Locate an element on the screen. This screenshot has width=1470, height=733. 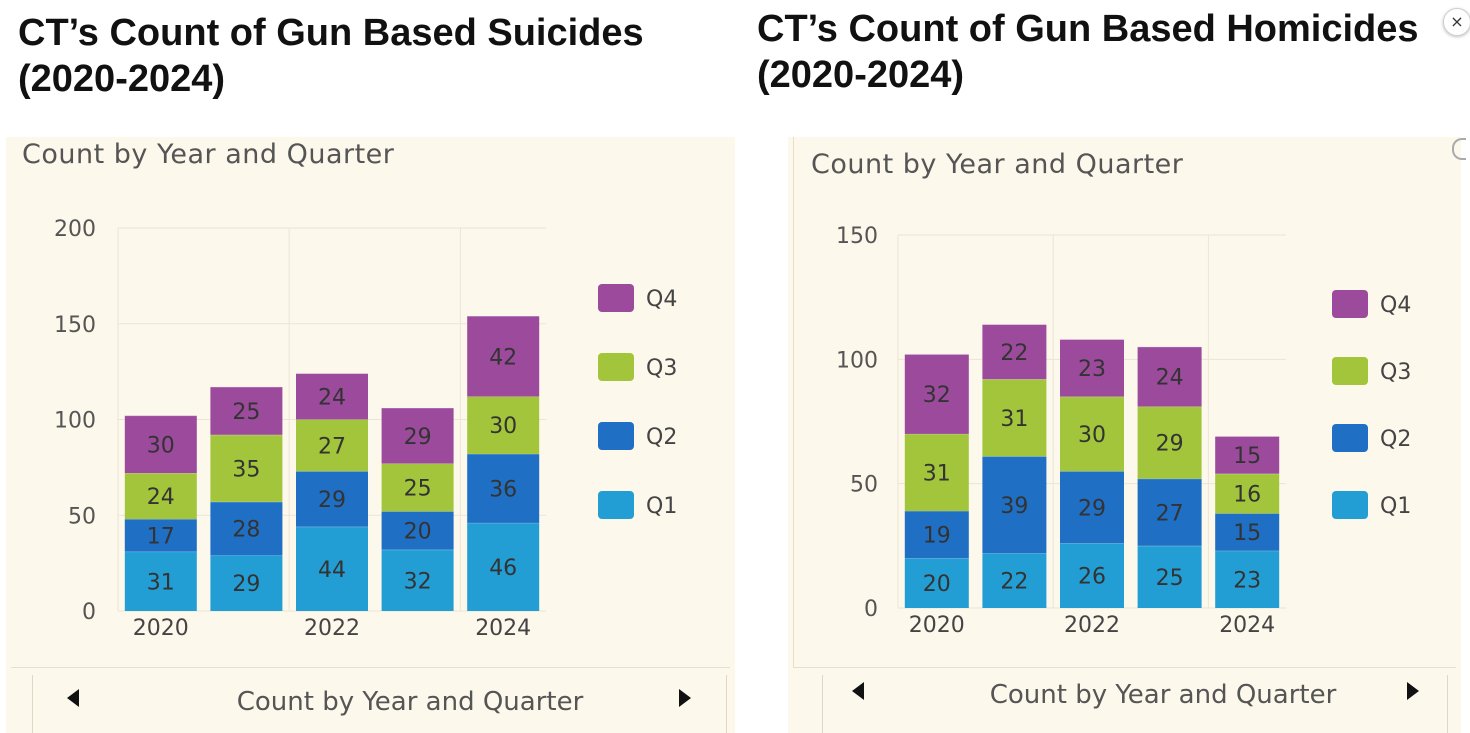
x-tick-label: 2024 is located at coordinates (1247, 625).